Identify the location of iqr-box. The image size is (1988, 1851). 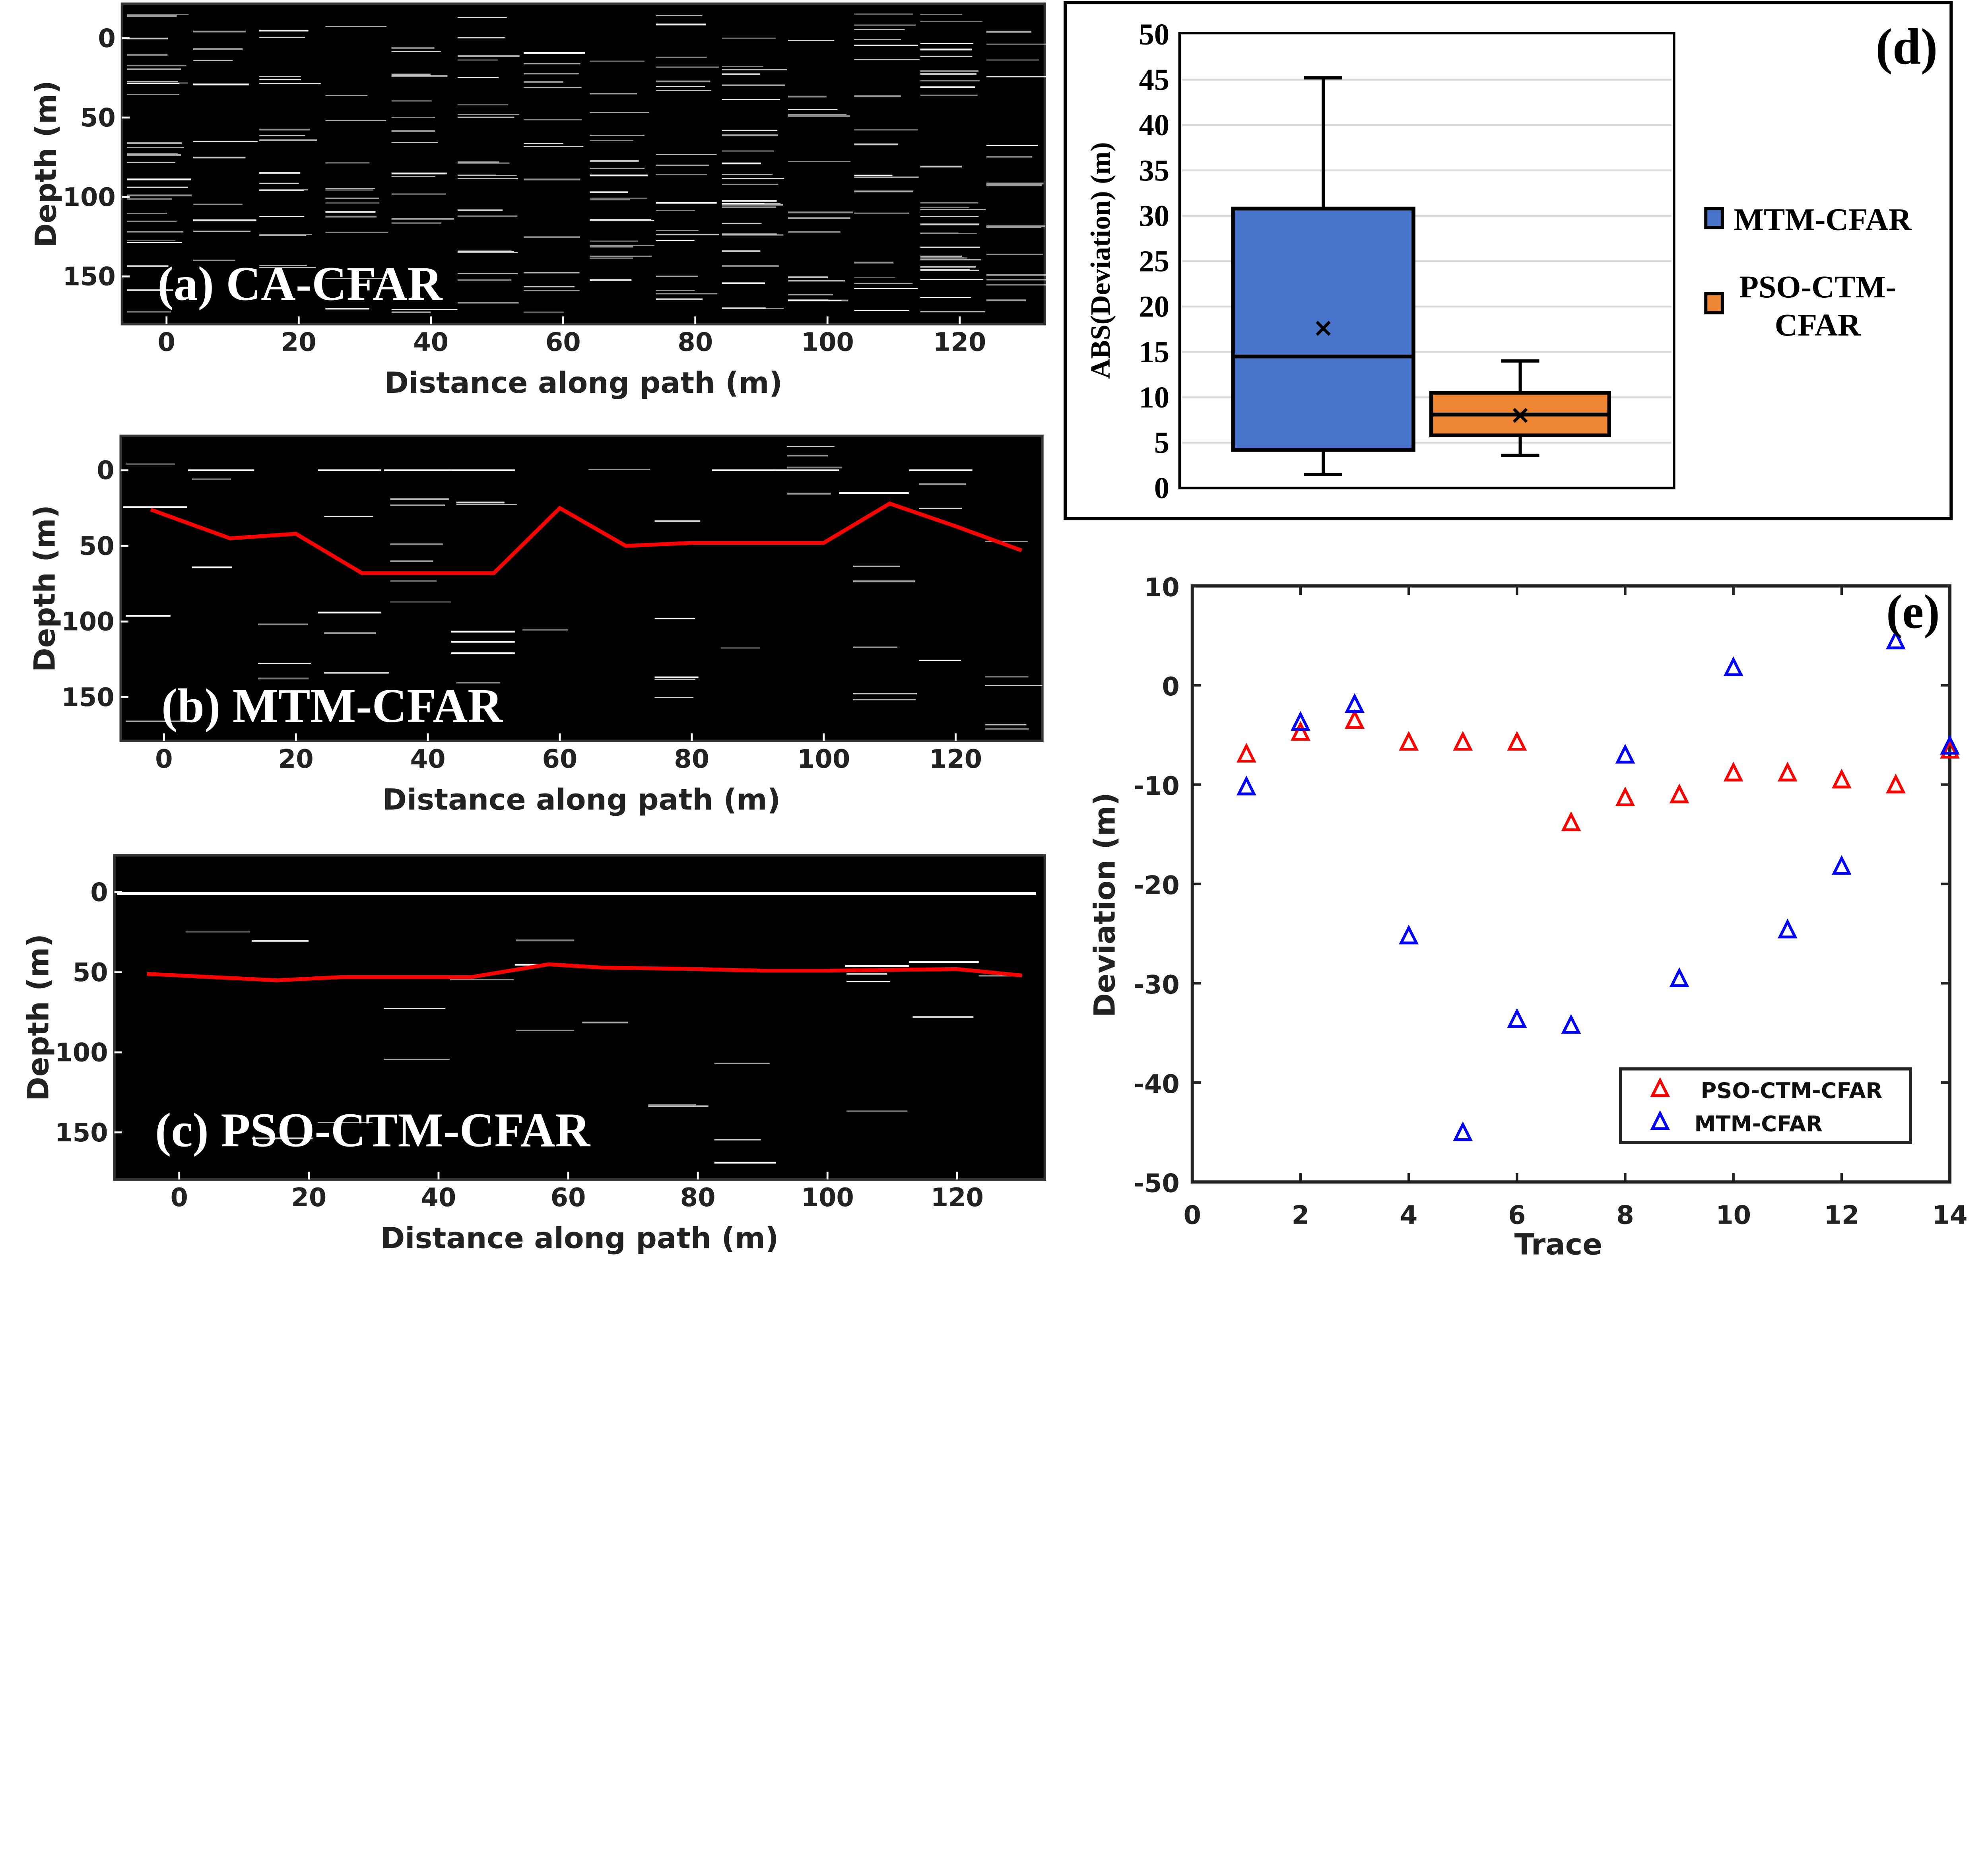
(1323, 329).